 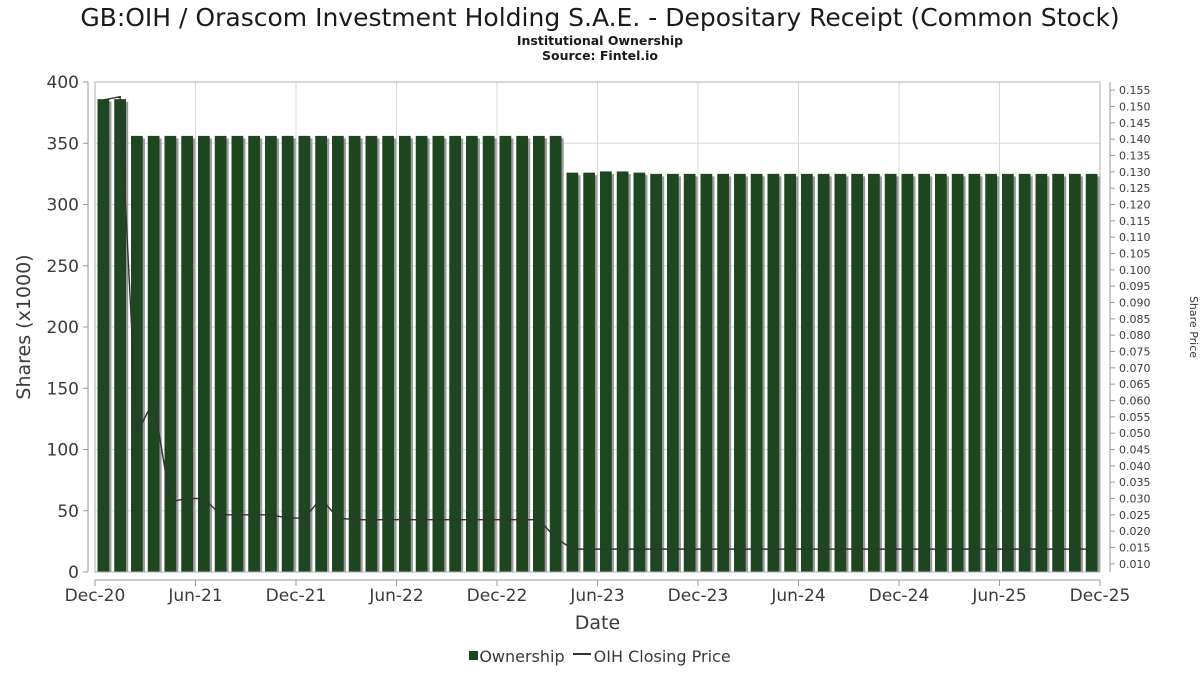 I want to click on legend-line-price, so click(x=581, y=654).